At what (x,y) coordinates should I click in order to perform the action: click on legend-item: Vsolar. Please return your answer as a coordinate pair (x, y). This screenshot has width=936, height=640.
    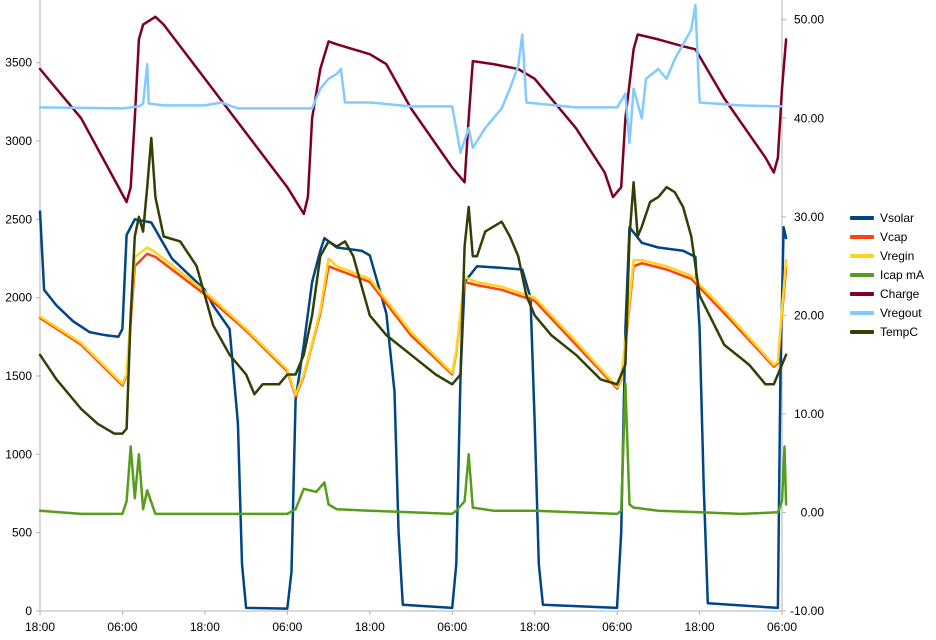
    Looking at the image, I should click on (887, 217).